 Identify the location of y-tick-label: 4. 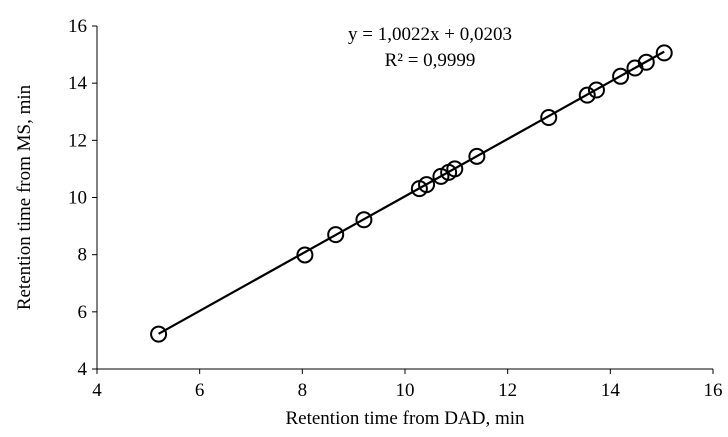
(83, 369).